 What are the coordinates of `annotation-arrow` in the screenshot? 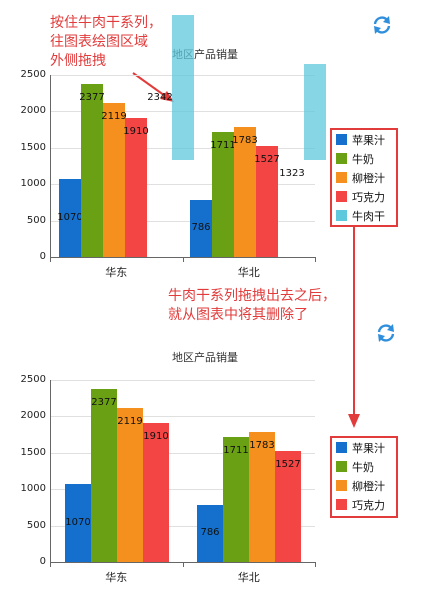 It's located at (153, 87).